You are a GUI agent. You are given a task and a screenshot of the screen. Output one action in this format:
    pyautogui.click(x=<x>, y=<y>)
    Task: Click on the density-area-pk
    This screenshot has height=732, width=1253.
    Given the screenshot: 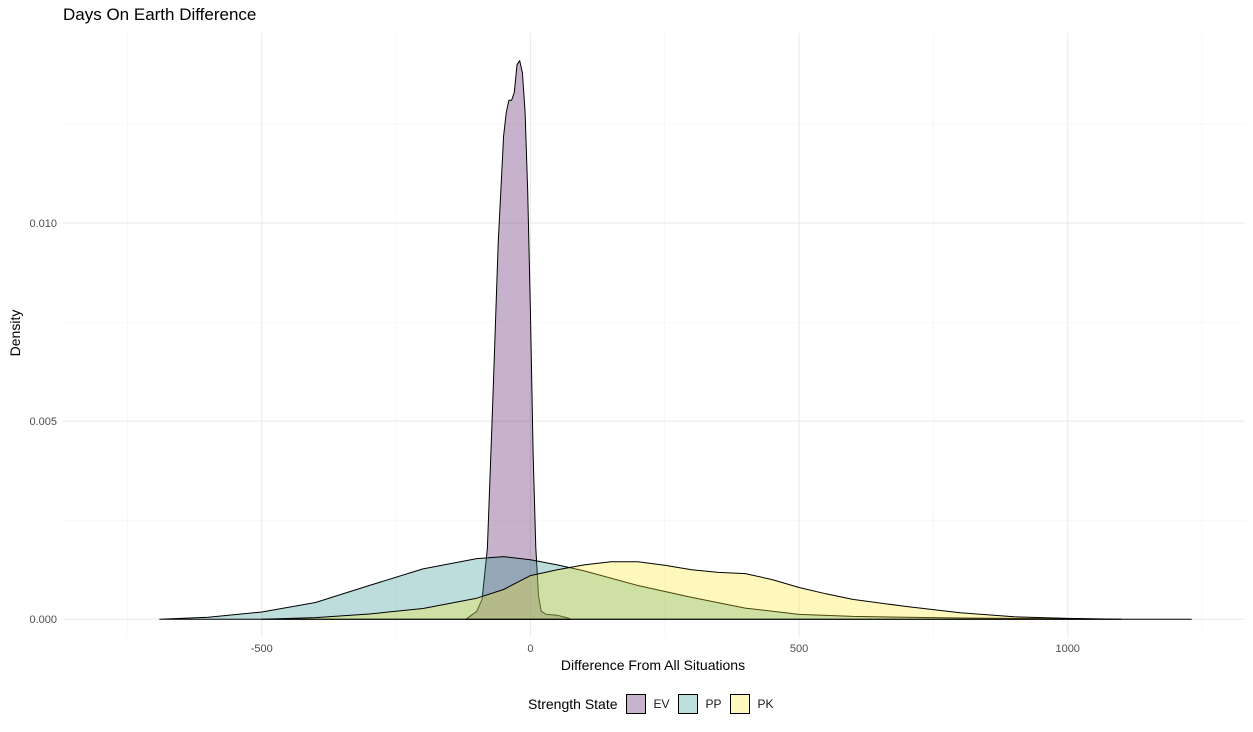 What is the action you would take?
    pyautogui.click(x=691, y=590)
    